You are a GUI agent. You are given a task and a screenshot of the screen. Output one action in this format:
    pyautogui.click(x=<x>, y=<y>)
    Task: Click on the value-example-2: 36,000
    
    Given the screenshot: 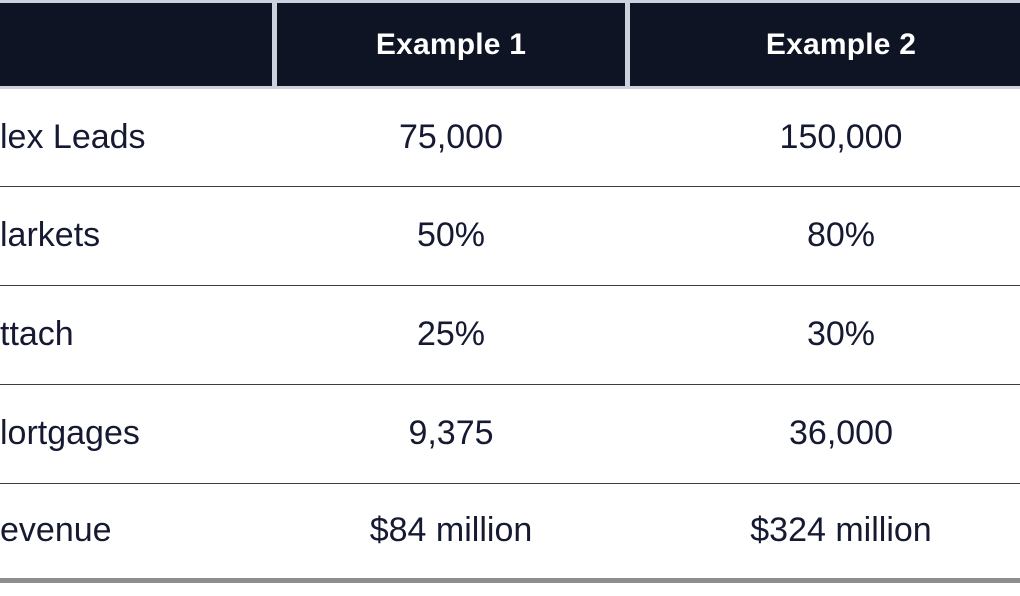 What is the action you would take?
    pyautogui.click(x=841, y=433)
    